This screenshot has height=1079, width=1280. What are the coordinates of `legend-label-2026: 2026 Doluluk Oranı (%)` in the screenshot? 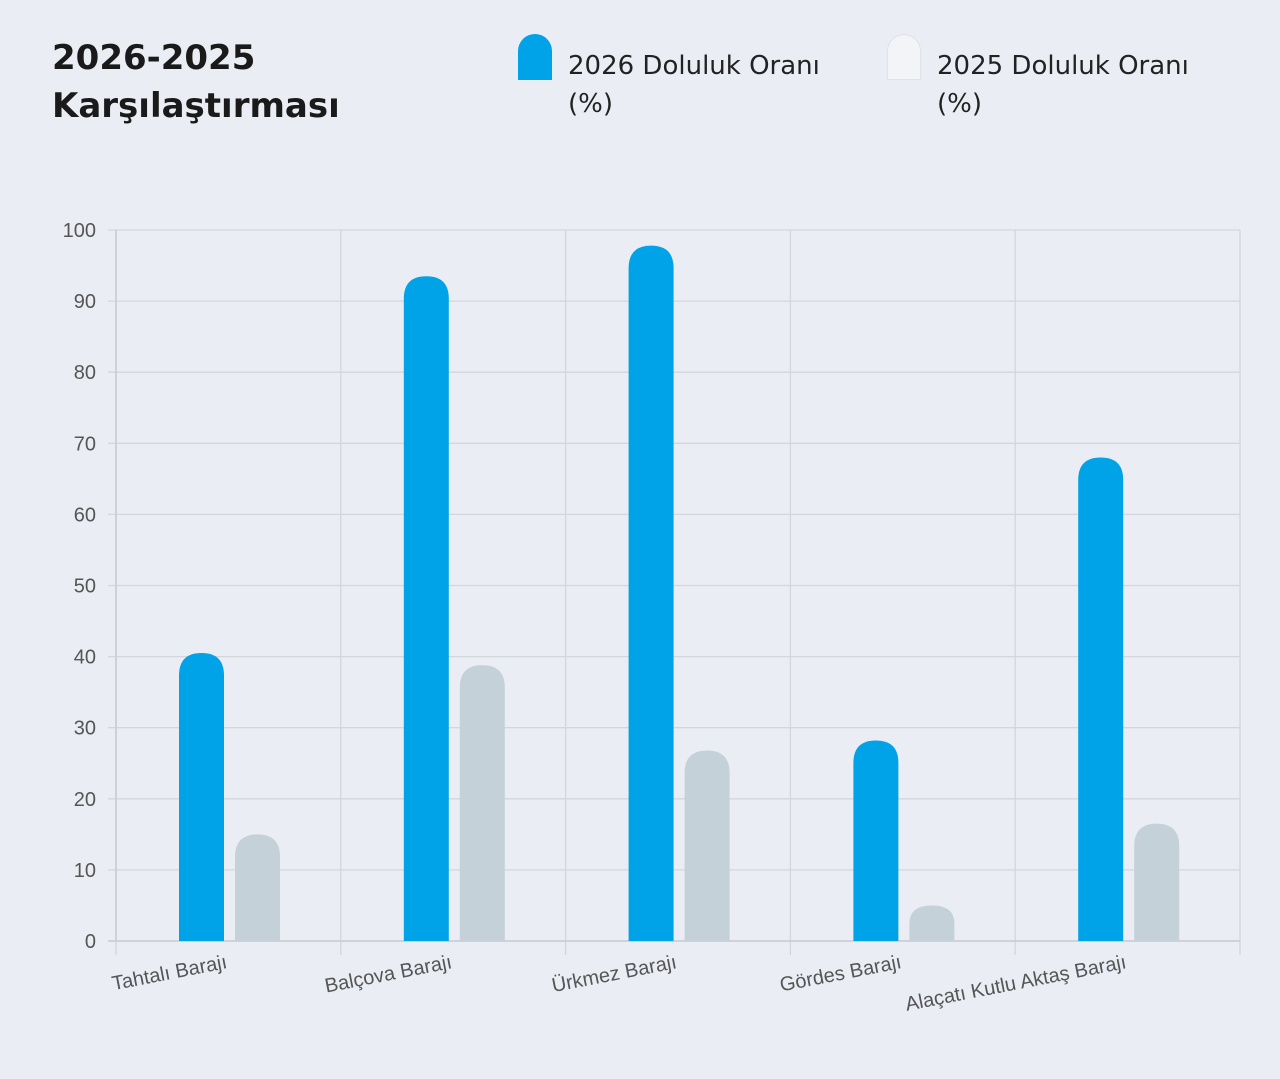 It's located at (694, 85).